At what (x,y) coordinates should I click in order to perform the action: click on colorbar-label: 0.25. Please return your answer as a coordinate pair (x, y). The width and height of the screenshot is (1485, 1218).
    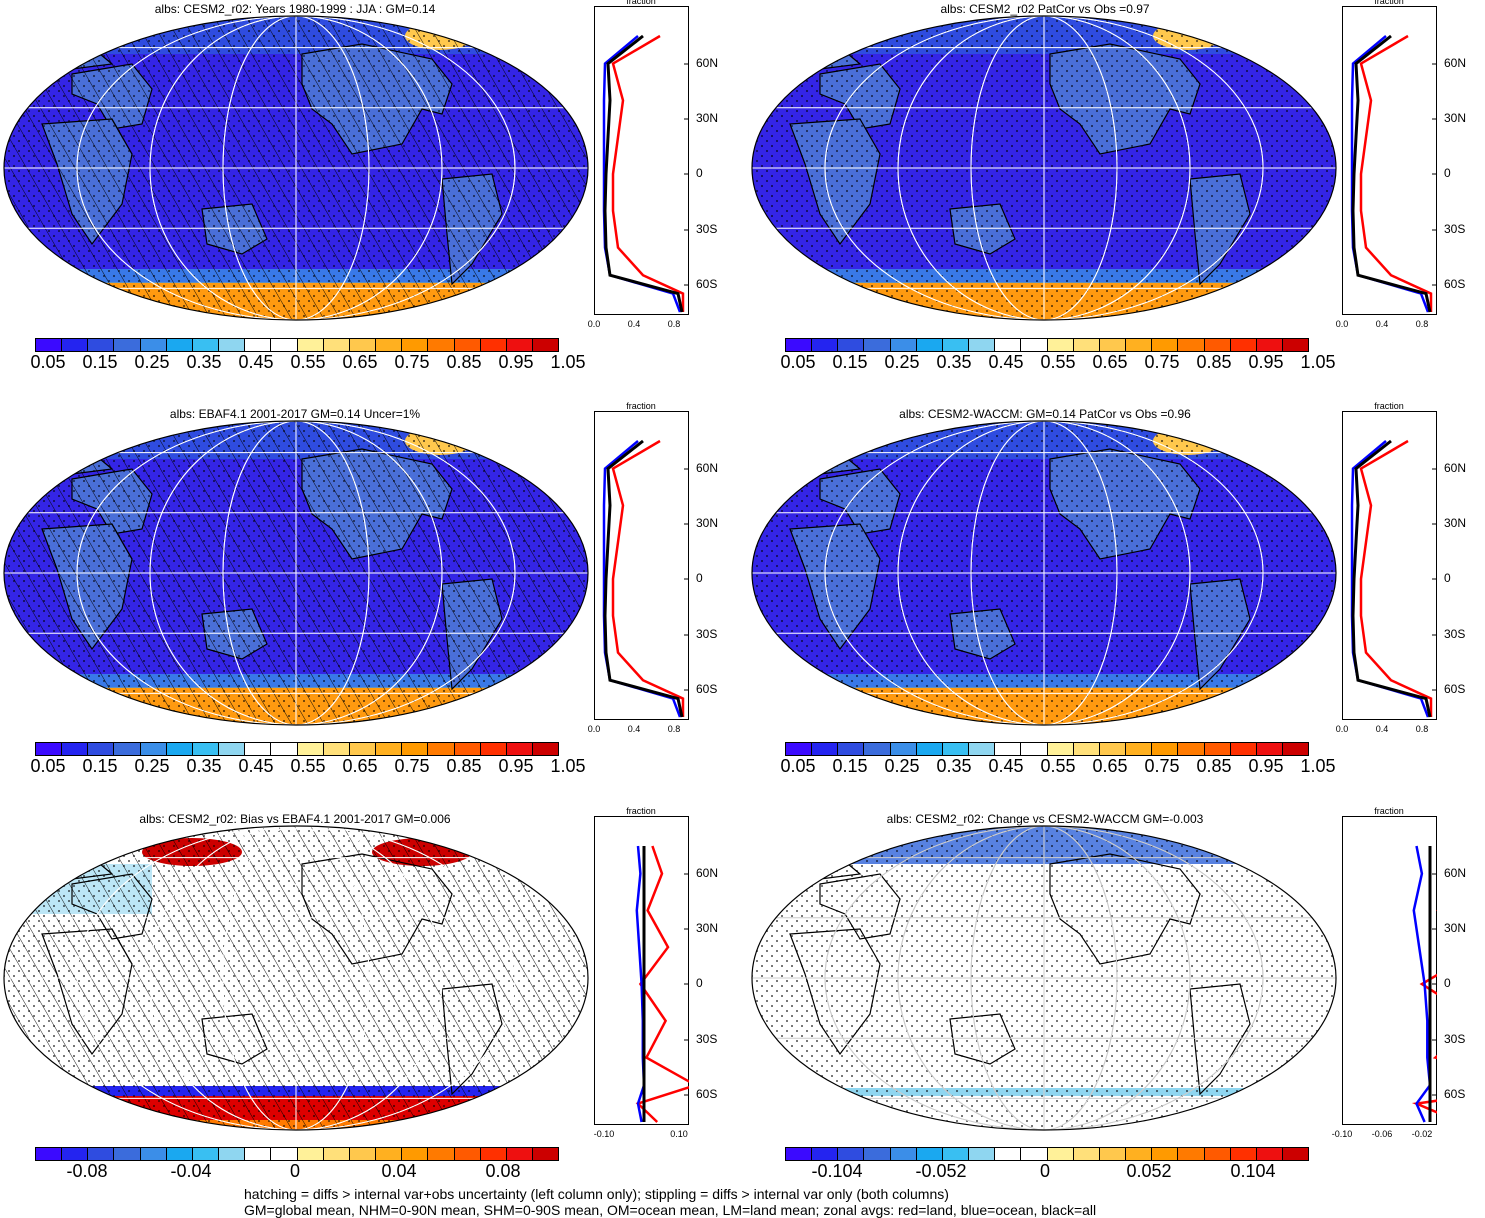
    Looking at the image, I should click on (902, 362).